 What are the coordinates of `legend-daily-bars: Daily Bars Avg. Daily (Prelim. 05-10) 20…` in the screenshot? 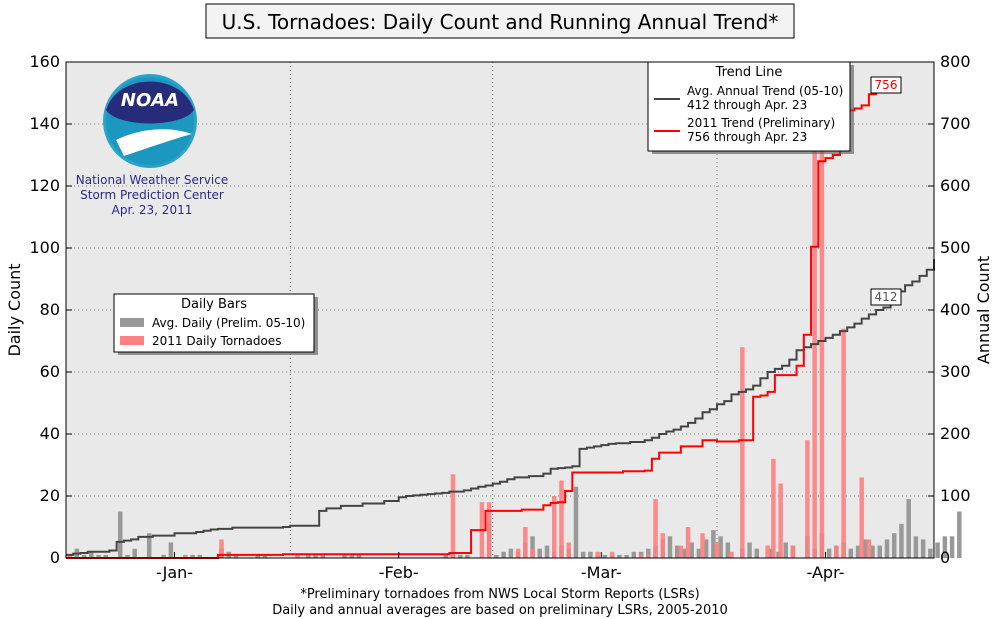 It's located at (215, 324).